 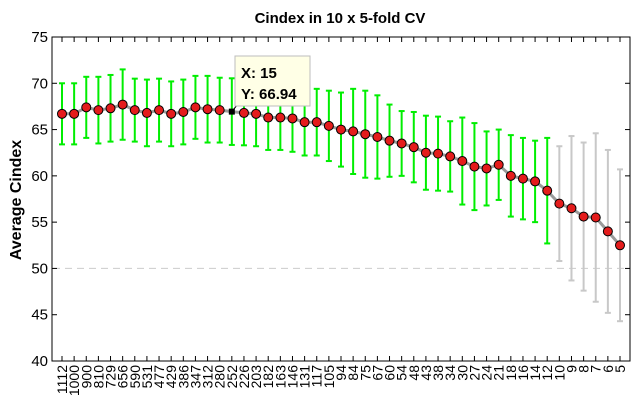 I want to click on x-tick-label: 27, so click(x=474, y=373).